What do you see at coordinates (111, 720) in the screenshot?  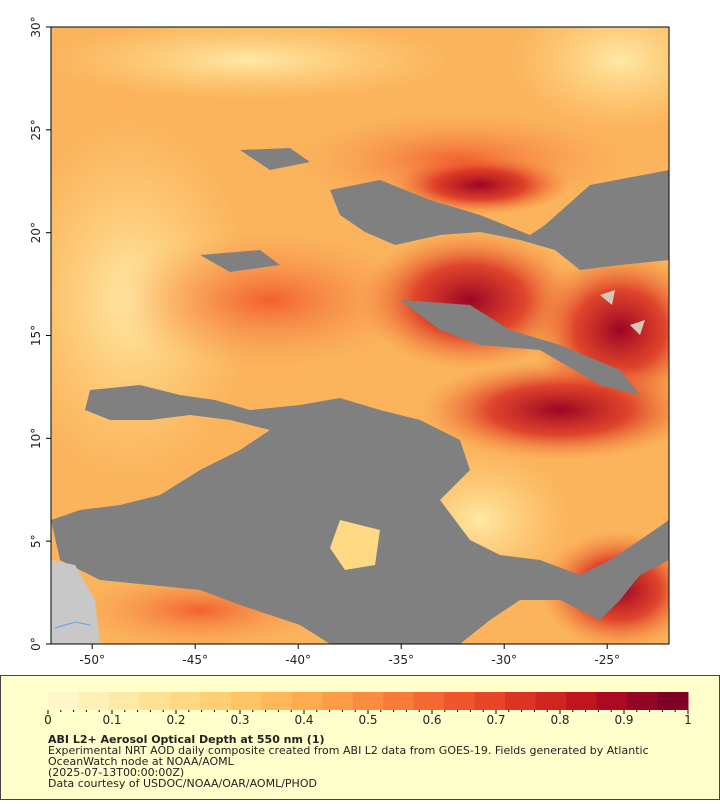 I see `colorbar-tick-label: 0.1` at bounding box center [111, 720].